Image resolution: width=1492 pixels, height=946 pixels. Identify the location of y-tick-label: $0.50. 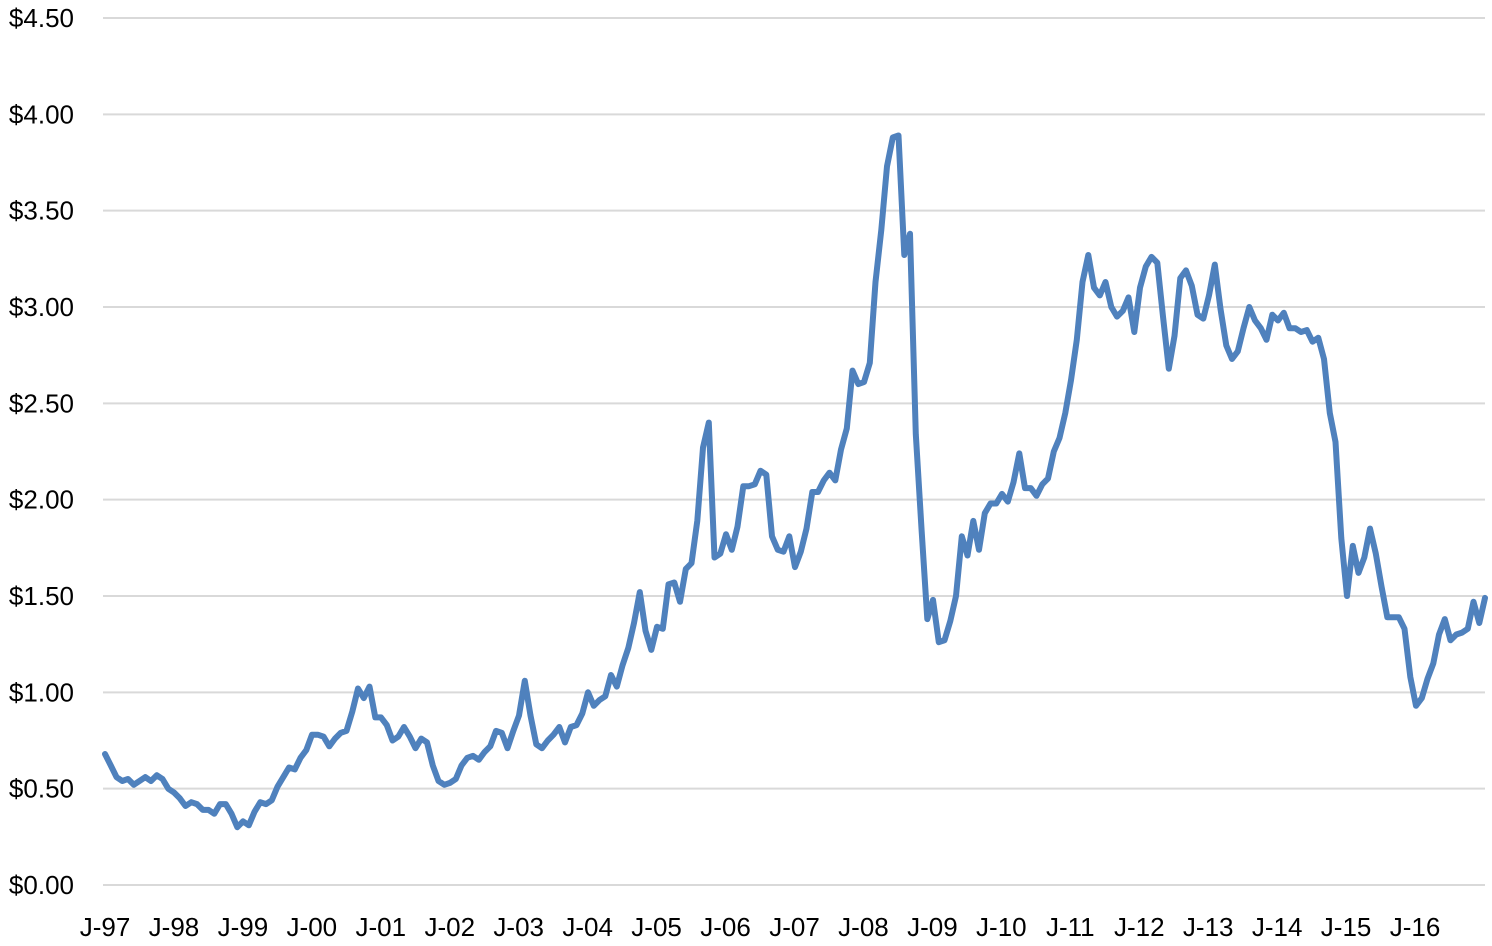
(41, 789).